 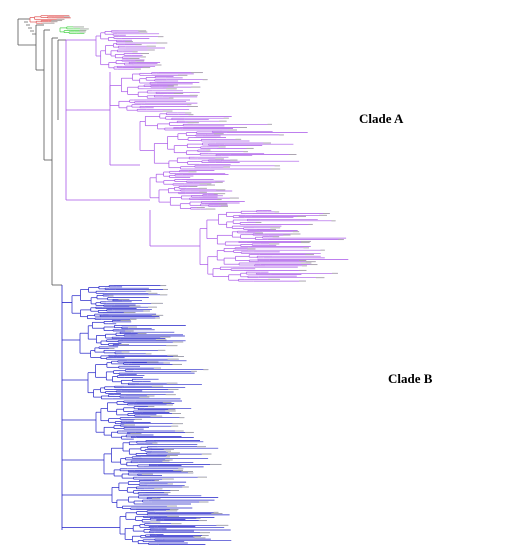 I want to click on clade-outgroup-green, so click(x=74, y=30).